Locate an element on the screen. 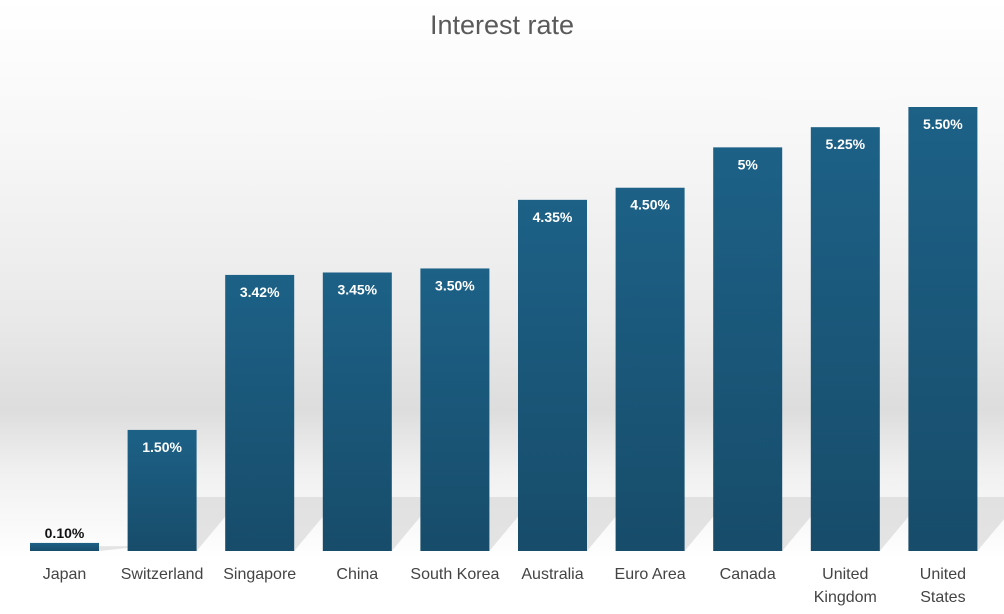 Image resolution: width=1004 pixels, height=614 pixels. category-label-euro-area: Euro Area is located at coordinates (650, 574).